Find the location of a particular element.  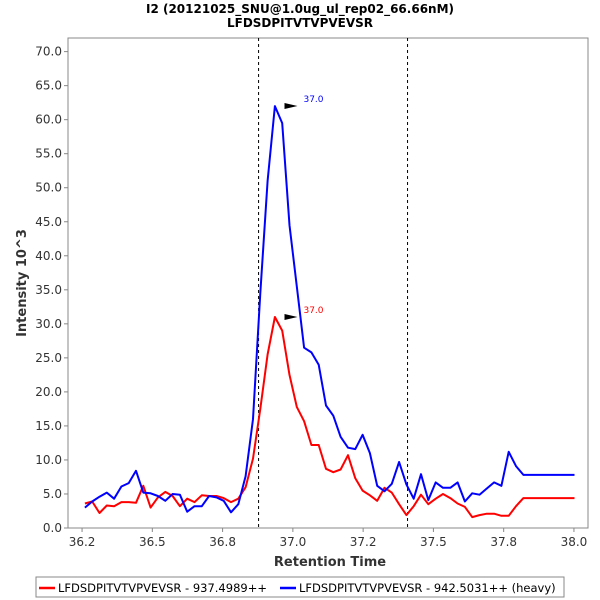

x-tick-label: 37.8 is located at coordinates (503, 542).